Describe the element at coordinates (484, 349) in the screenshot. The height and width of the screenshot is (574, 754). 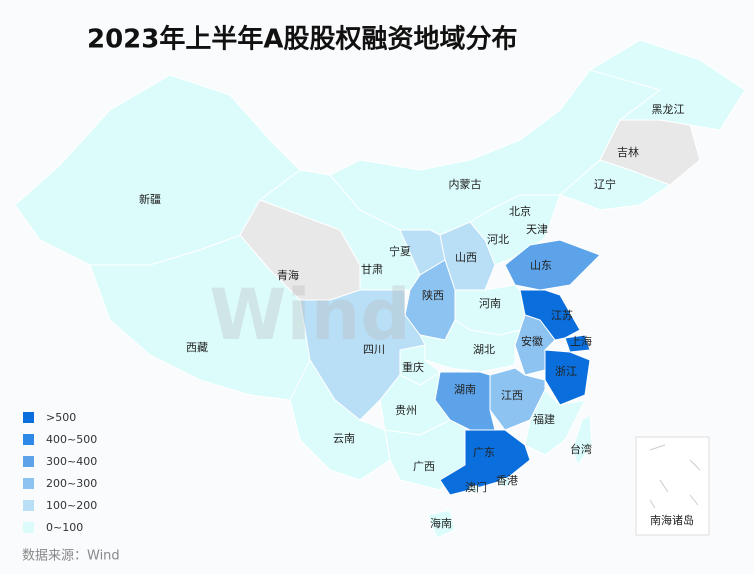
I see `province-label: 湖北` at that location.